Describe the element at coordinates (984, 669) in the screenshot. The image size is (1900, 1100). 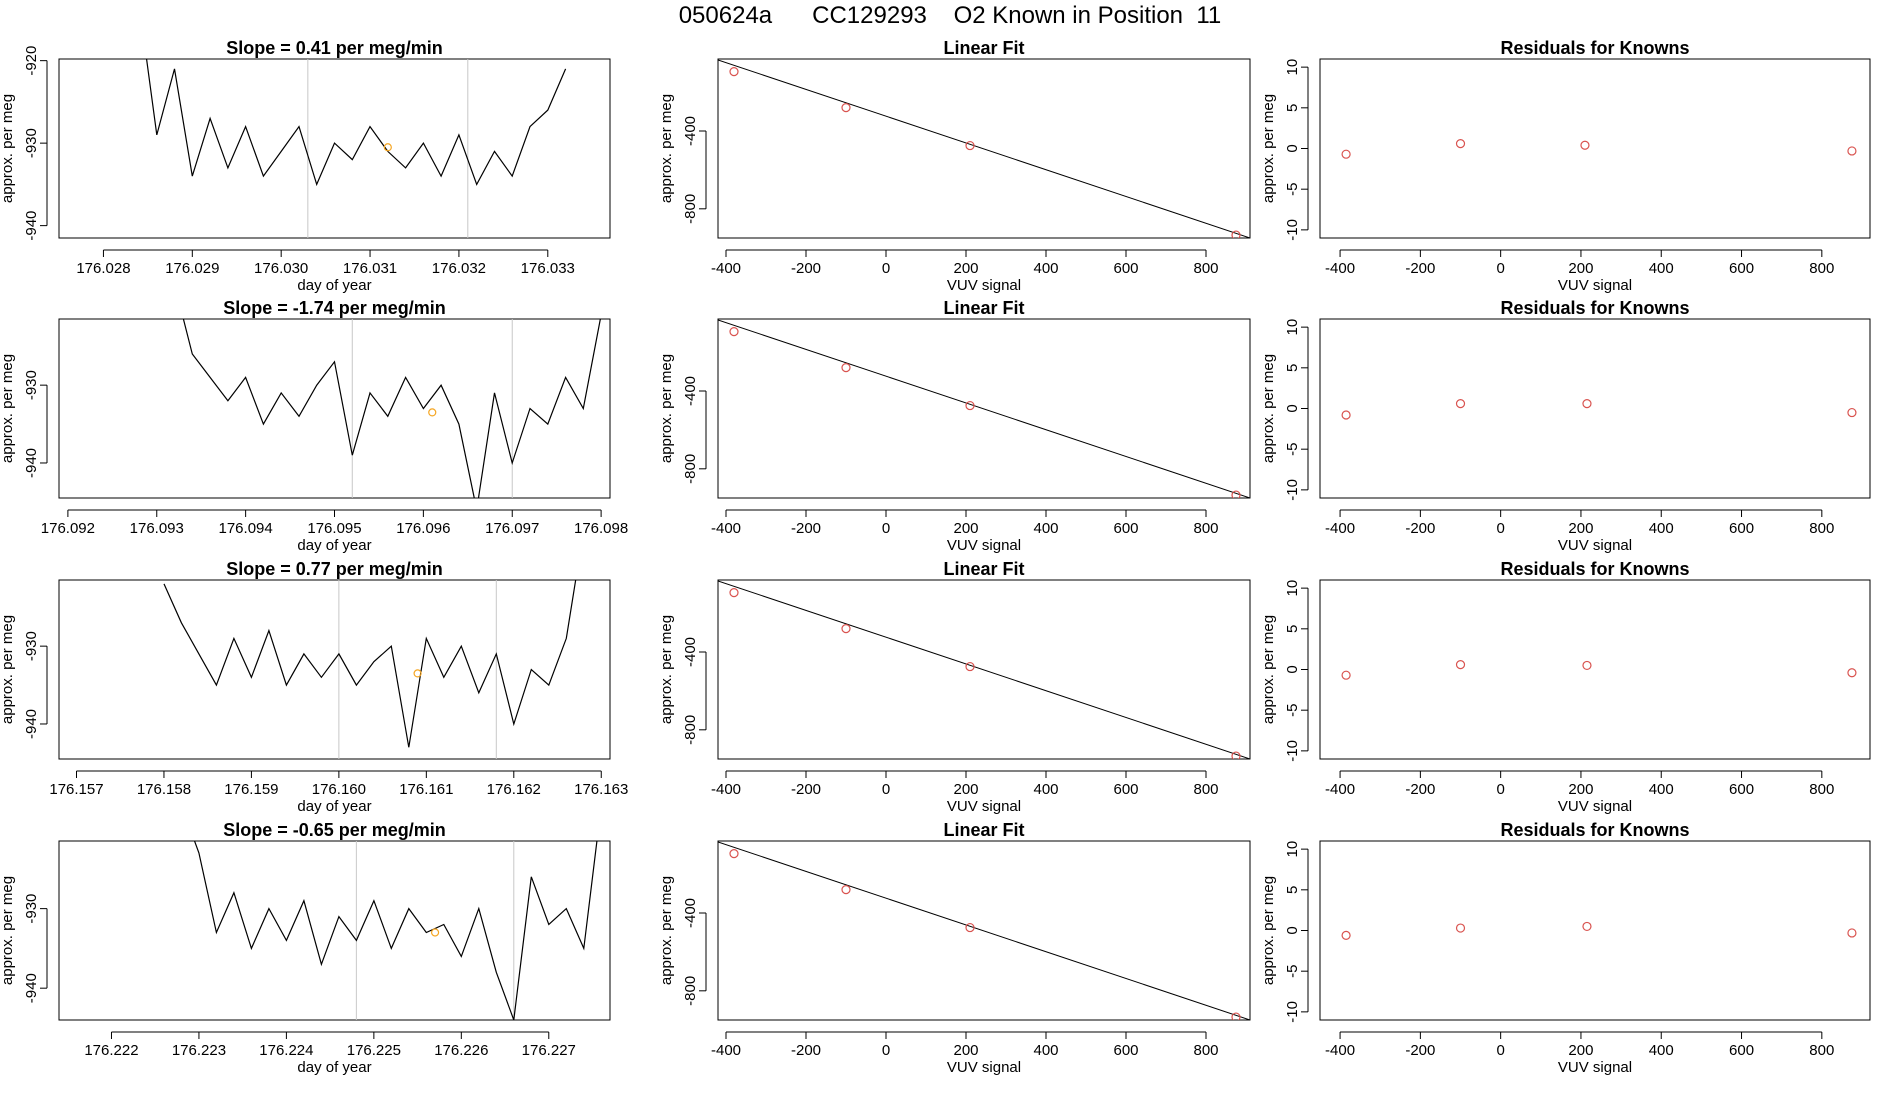
I see `fit-line` at that location.